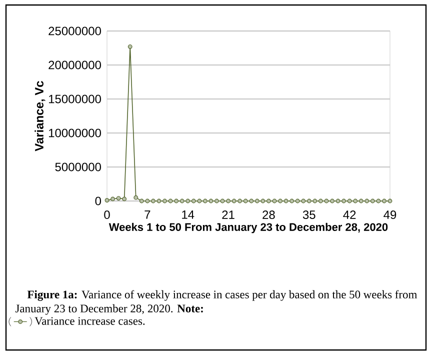 This screenshot has height=354, width=432. What do you see at coordinates (349, 214) in the screenshot?
I see `x-tick-label: 42` at bounding box center [349, 214].